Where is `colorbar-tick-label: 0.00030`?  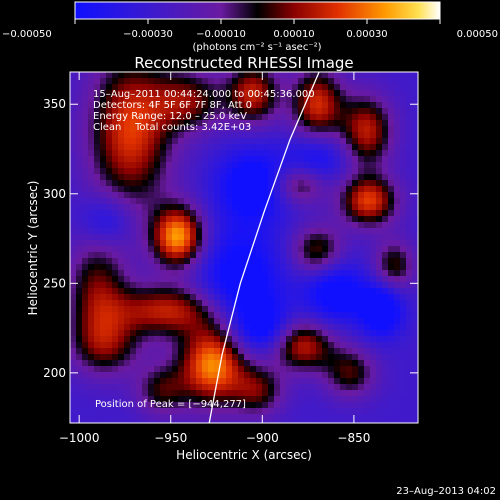 colorbar-tick-label: 0.00030 is located at coordinates (366, 34).